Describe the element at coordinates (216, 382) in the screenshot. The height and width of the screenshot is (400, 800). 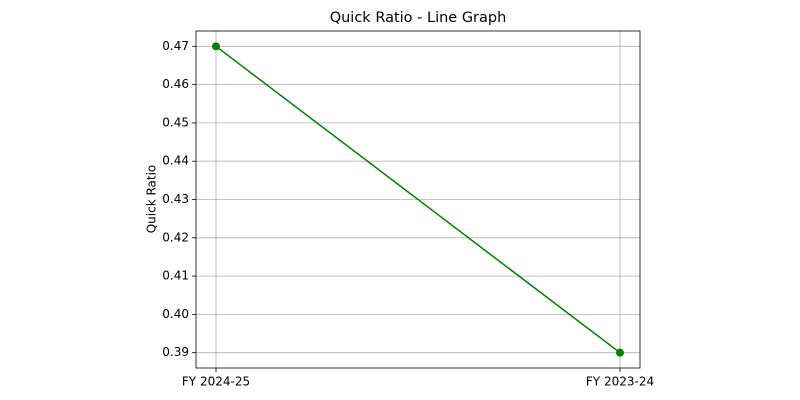
I see `x-tick-label: FY 2024-25` at that location.